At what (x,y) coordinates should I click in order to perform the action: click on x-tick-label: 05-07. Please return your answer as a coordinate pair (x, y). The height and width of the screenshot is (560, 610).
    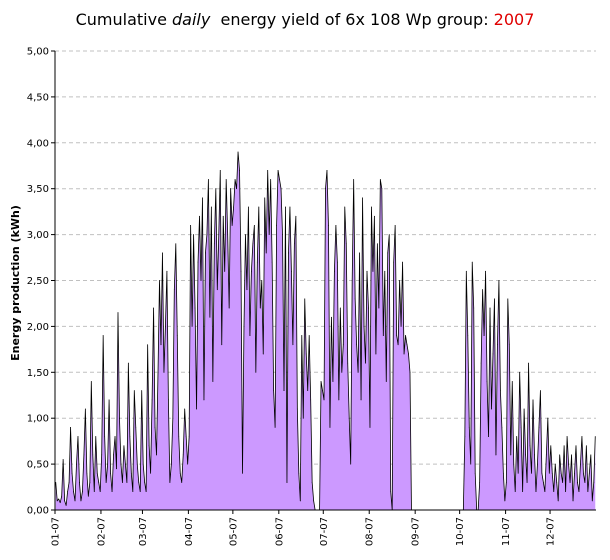
    Looking at the image, I should click on (233, 531).